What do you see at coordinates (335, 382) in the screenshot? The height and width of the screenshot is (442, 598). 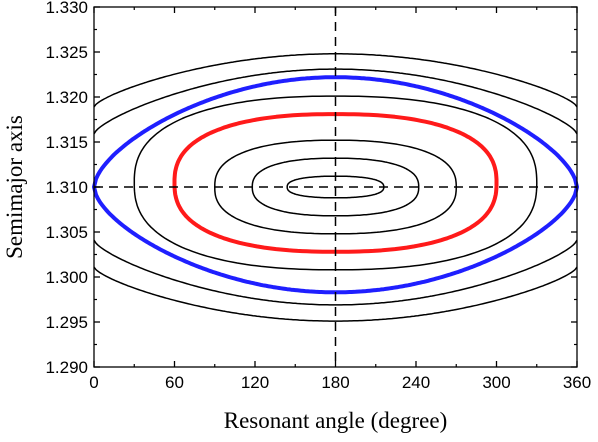 I see `x-tick-label: 180` at bounding box center [335, 382].